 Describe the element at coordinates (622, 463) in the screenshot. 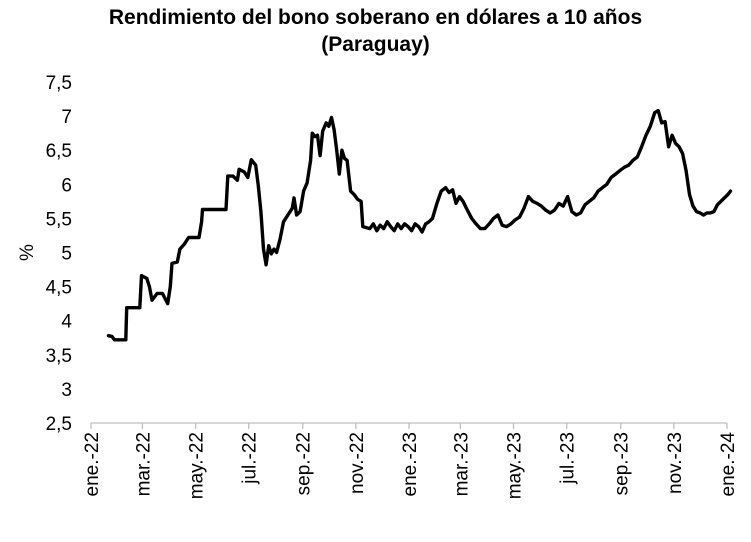

I see `x-tick-label-10: sep.-23` at that location.